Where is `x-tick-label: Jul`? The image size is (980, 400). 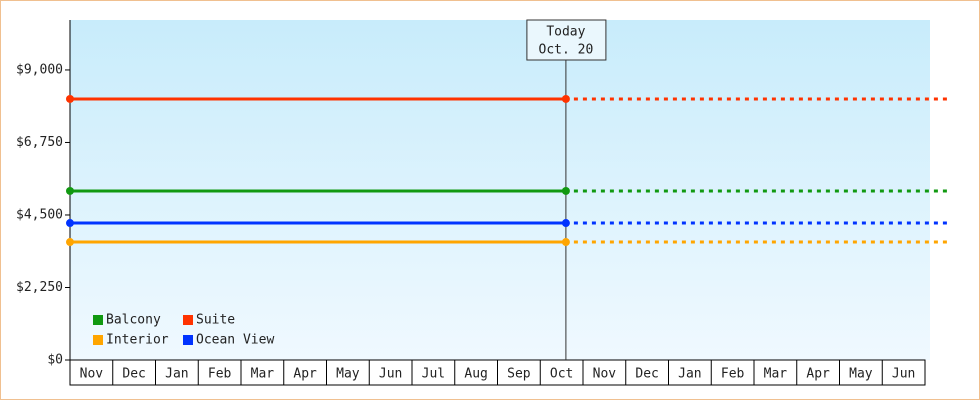
x-tick-label: Jul is located at coordinates (433, 374).